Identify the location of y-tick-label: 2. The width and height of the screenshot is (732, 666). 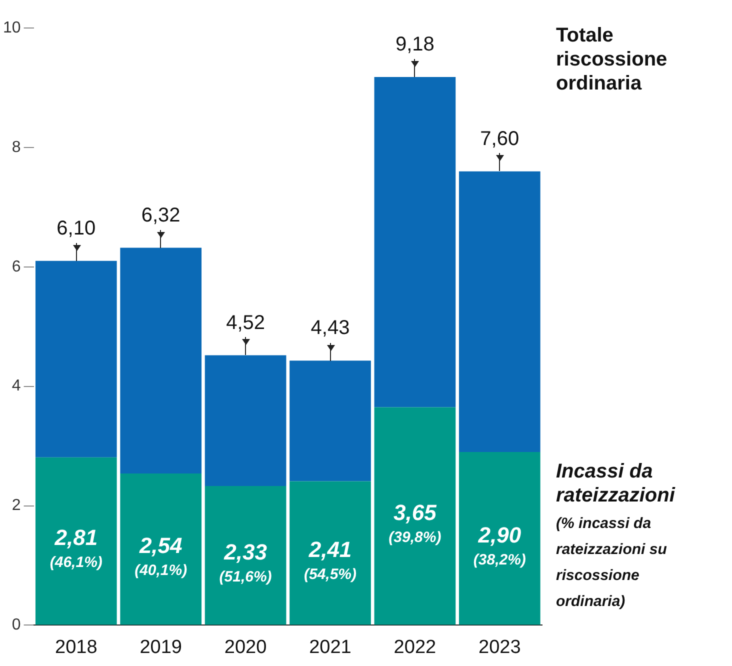
(16, 505).